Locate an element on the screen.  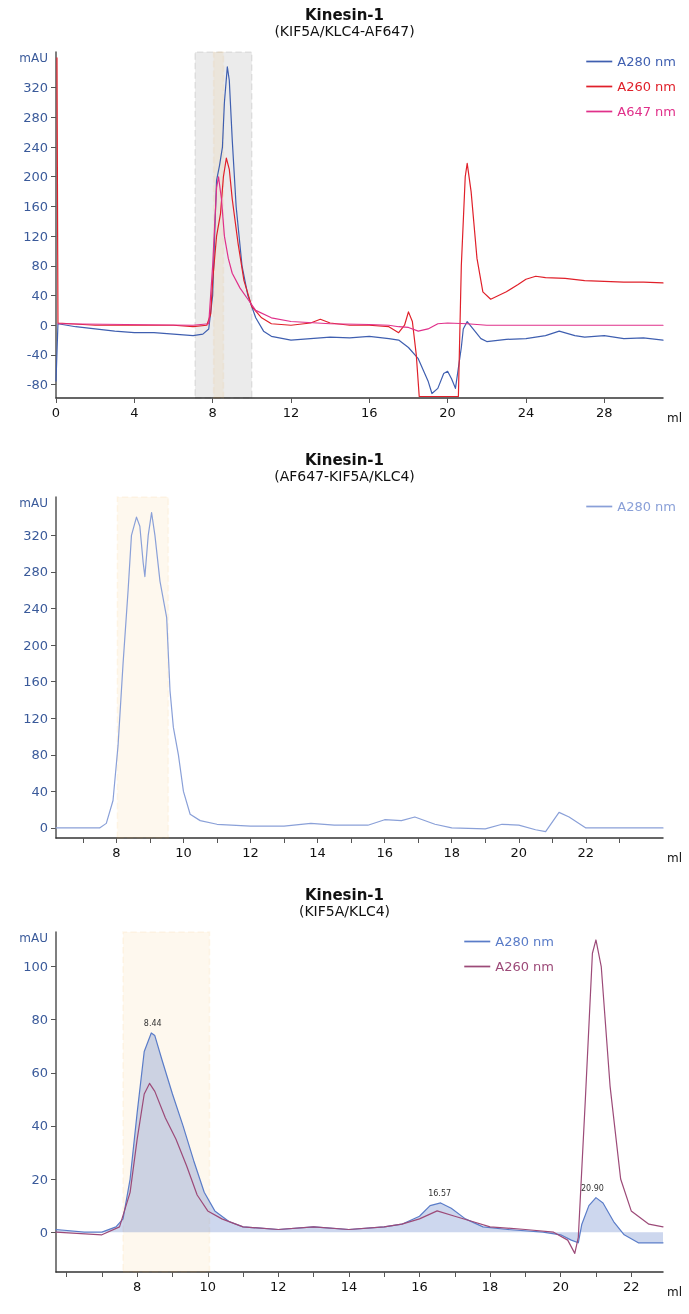
x-tick-label: 24 is located at coordinates (526, 412).